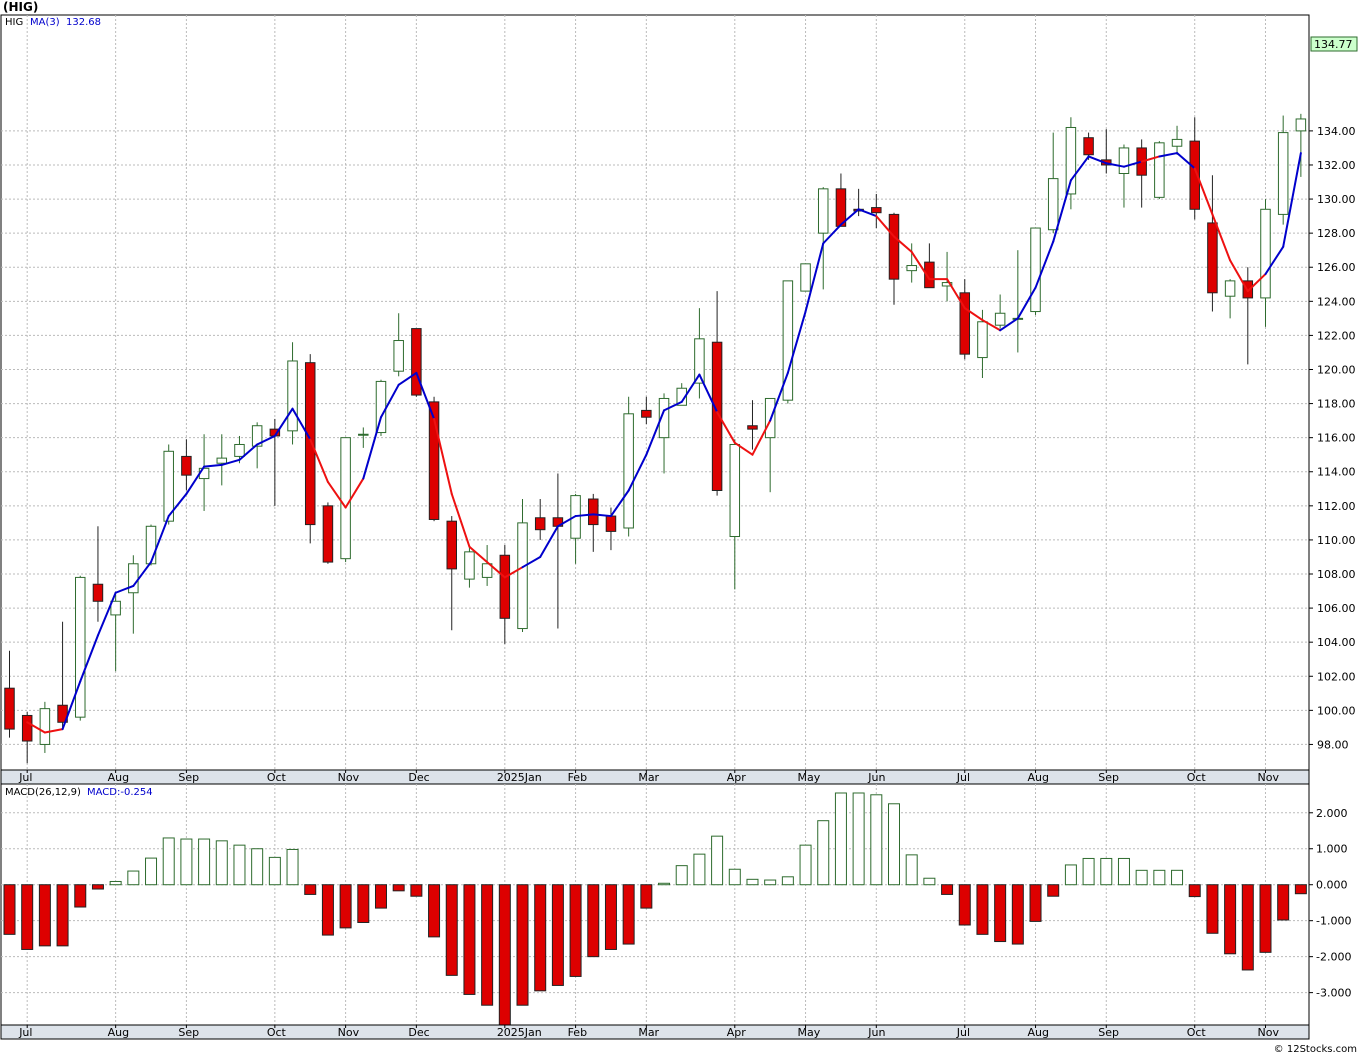 The image size is (1360, 1056). I want to click on x-tick-label: Nov, so click(1268, 777).